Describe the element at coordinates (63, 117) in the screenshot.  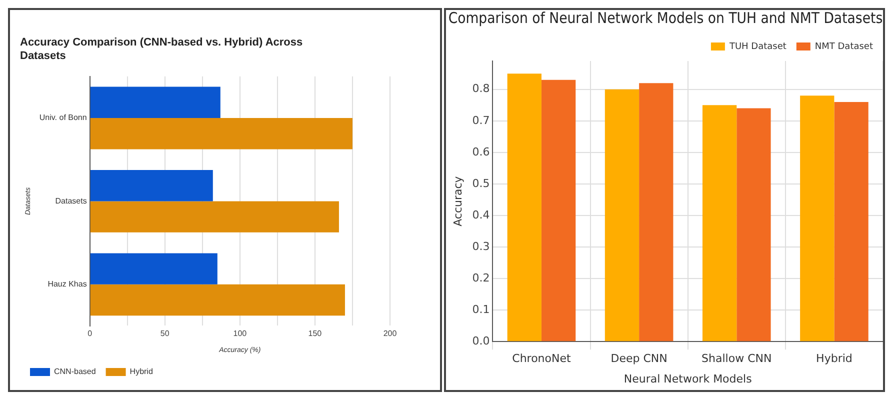
I see `y-tick-label: Univ. of Bonn` at that location.